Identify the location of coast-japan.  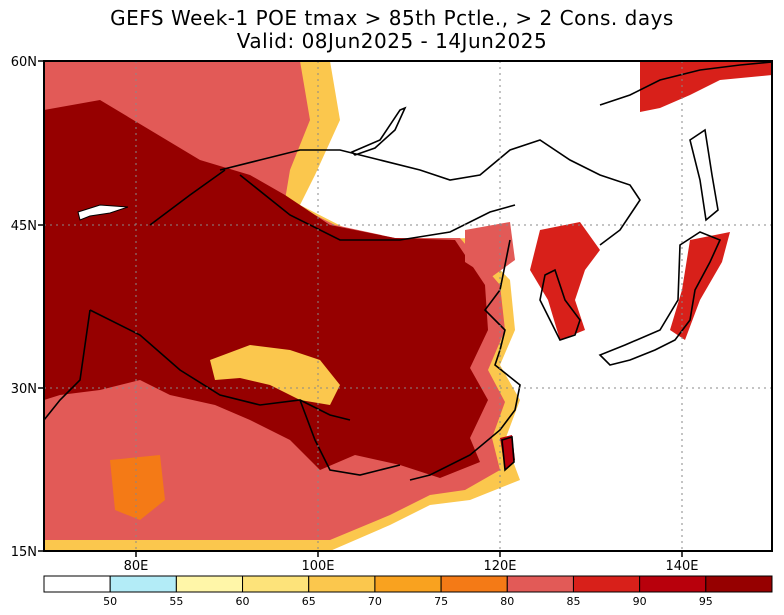
(660, 298).